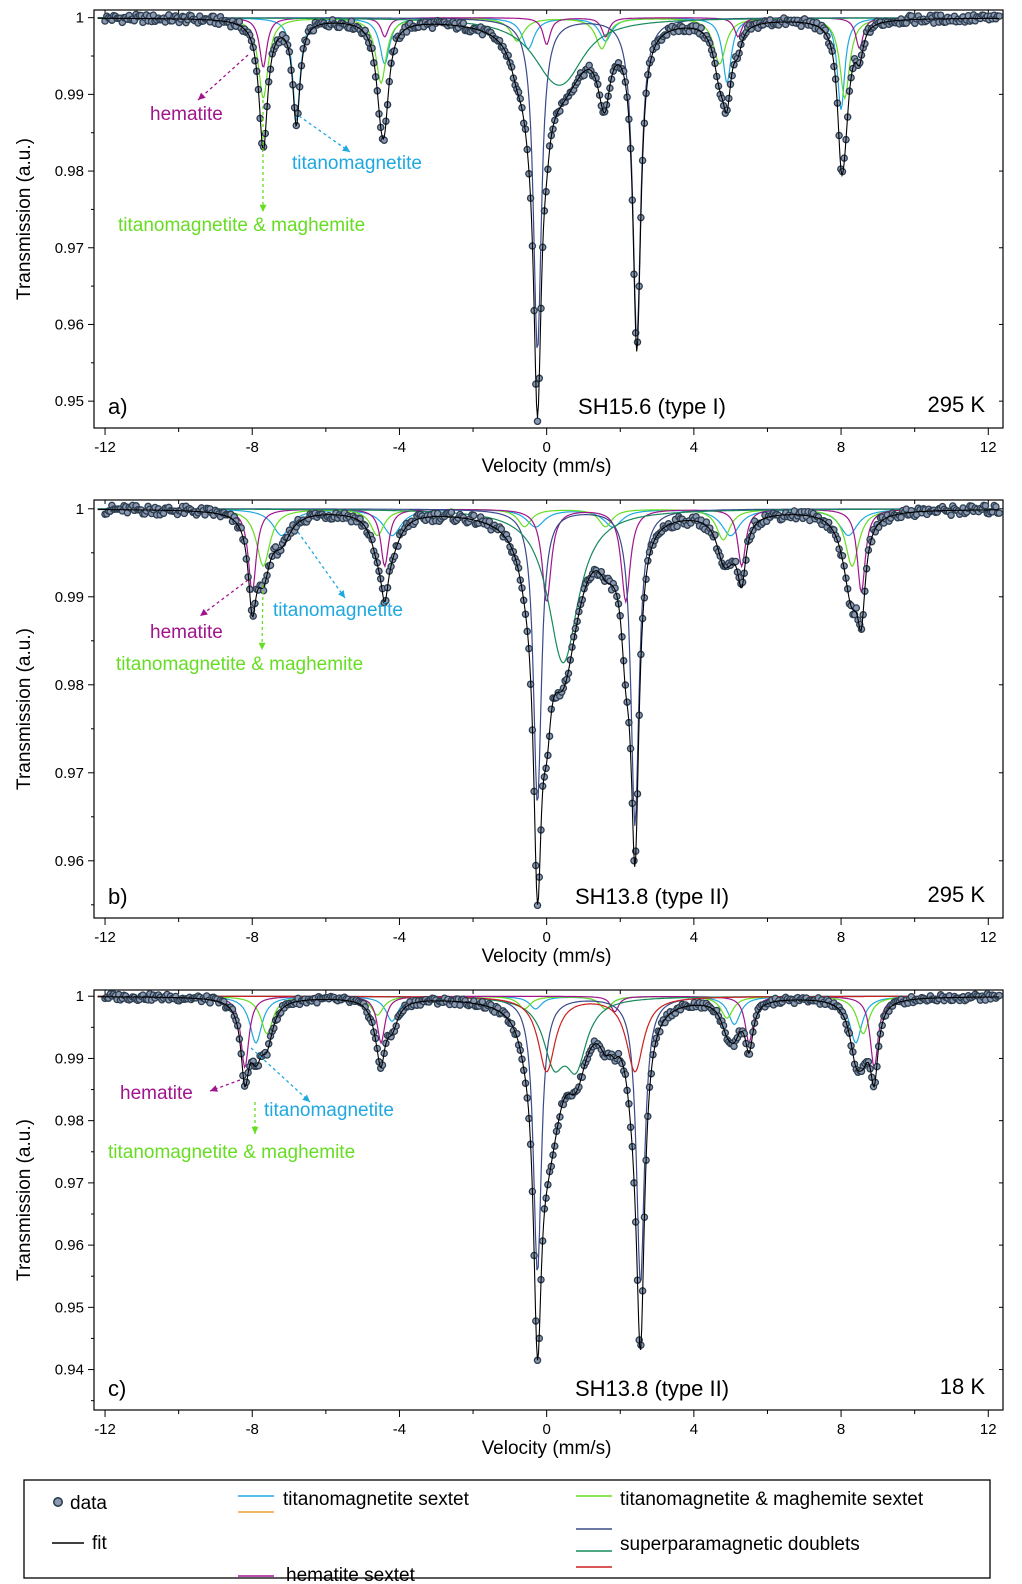  What do you see at coordinates (963, 1386) in the screenshot?
I see `temperature-label: 18 K` at bounding box center [963, 1386].